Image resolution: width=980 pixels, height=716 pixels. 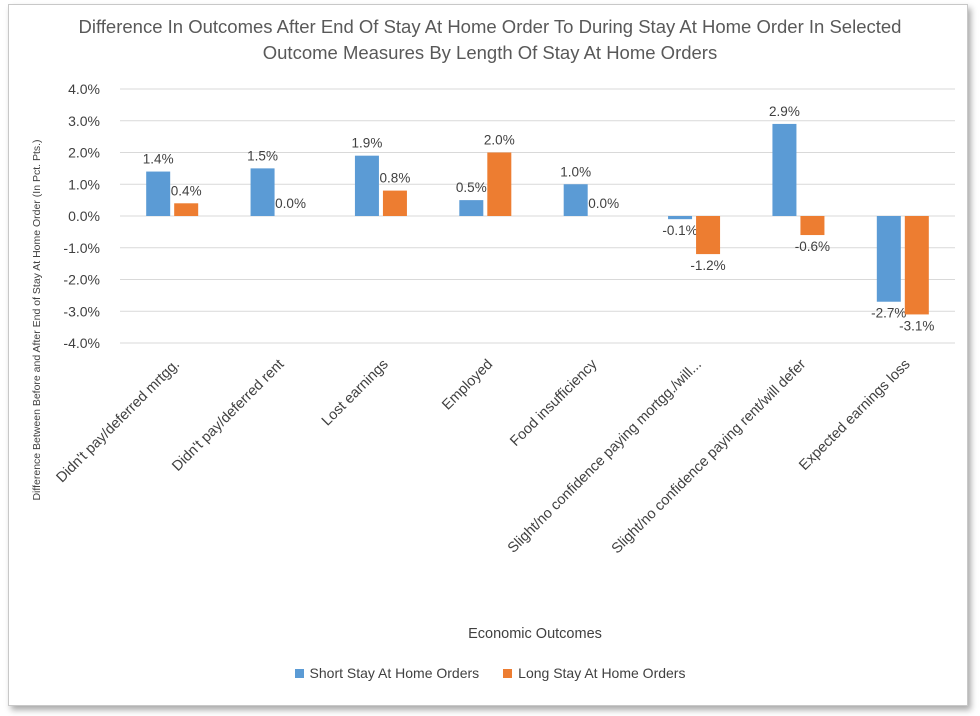 What do you see at coordinates (158, 159) in the screenshot?
I see `data-label: 1.4%` at bounding box center [158, 159].